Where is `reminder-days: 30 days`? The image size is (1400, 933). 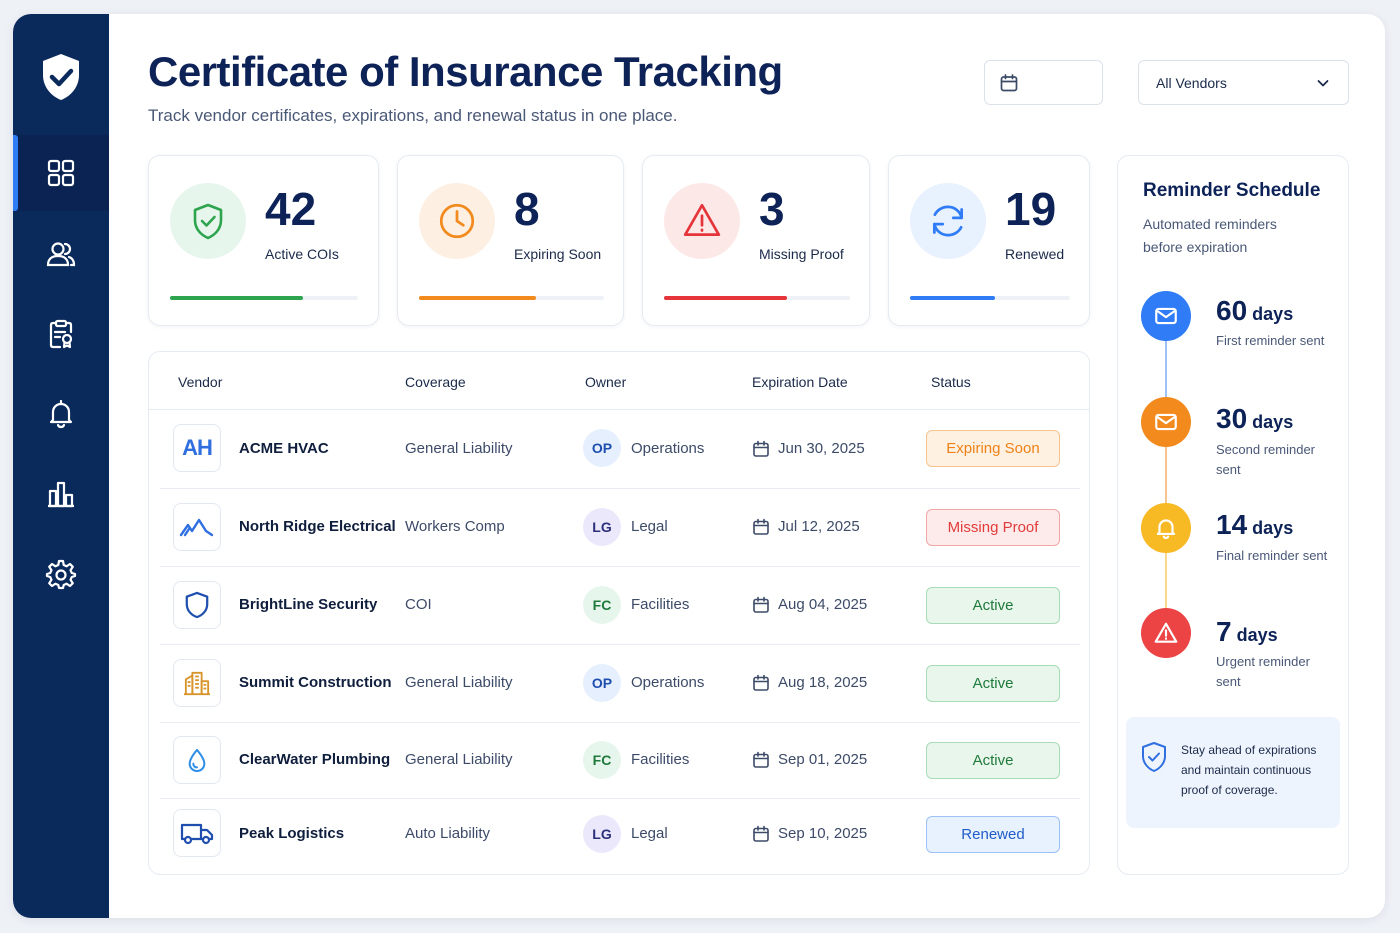 reminder-days: 30 days is located at coordinates (1254, 419).